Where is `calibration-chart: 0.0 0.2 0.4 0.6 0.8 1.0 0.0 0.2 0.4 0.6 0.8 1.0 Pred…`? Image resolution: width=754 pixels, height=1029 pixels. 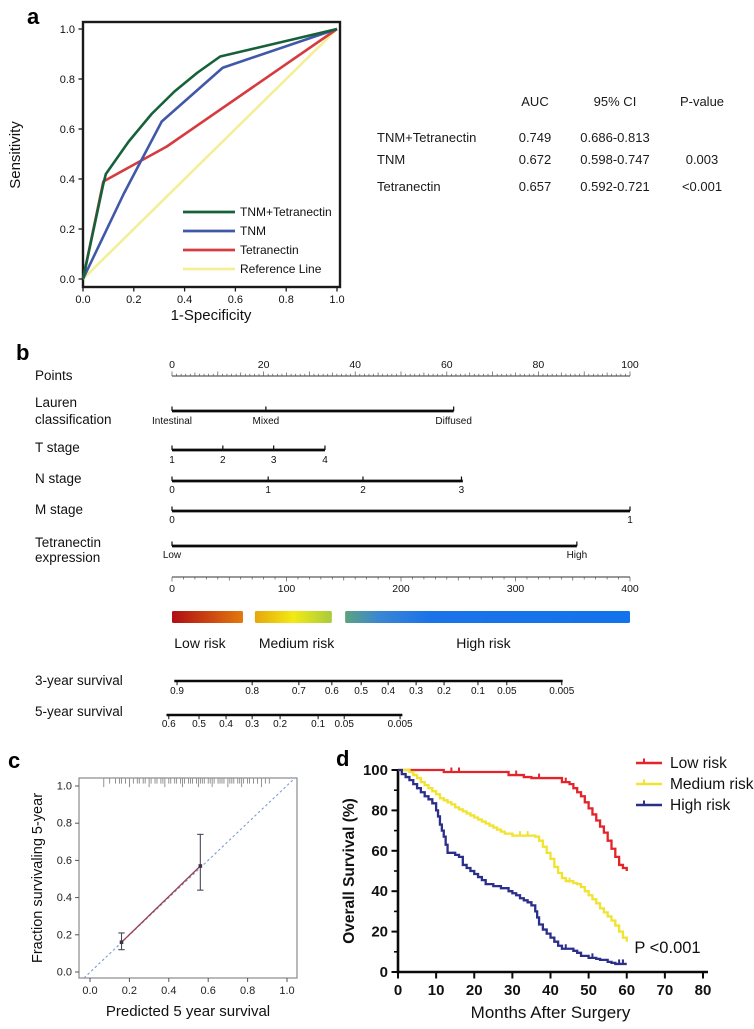
calibration-chart: 0.0 0.2 0.4 0.6 0.8 1.0 0.0 0.2 0.4 0.6 0.8 1.0 Pred… is located at coordinates (164, 898).